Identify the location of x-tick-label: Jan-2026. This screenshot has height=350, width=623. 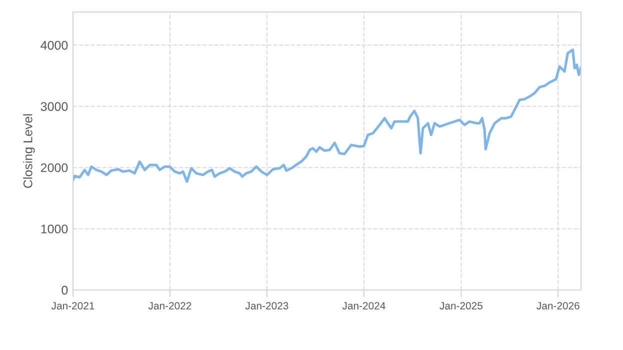
(558, 306).